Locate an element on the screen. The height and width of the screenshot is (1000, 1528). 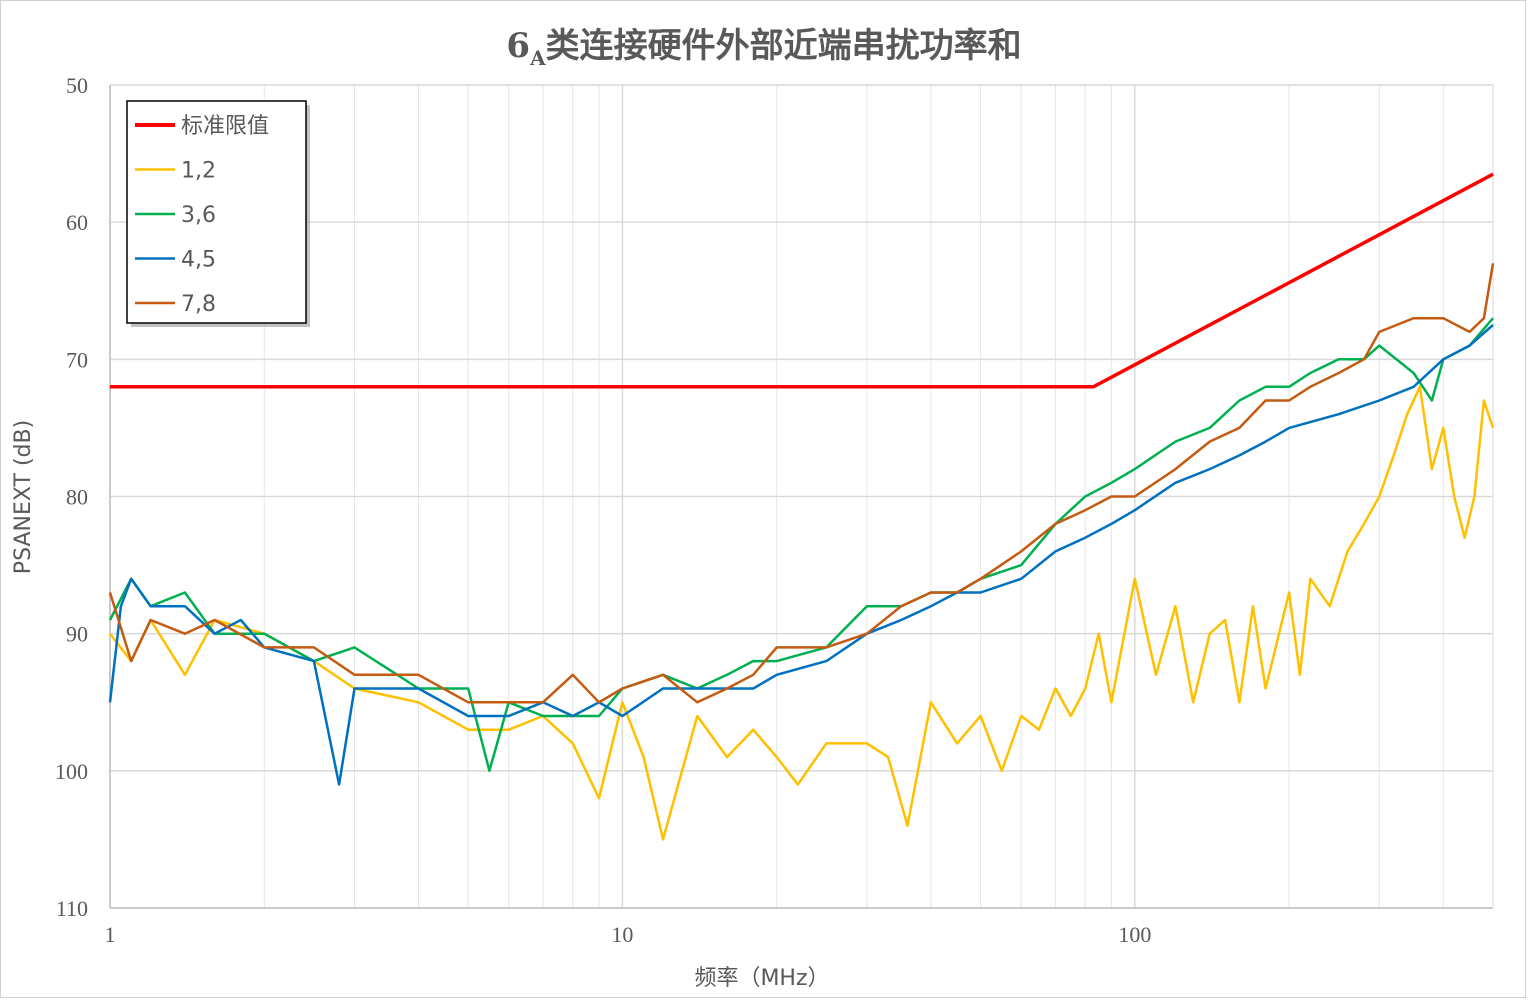
legend-label: 7,8 is located at coordinates (198, 304).